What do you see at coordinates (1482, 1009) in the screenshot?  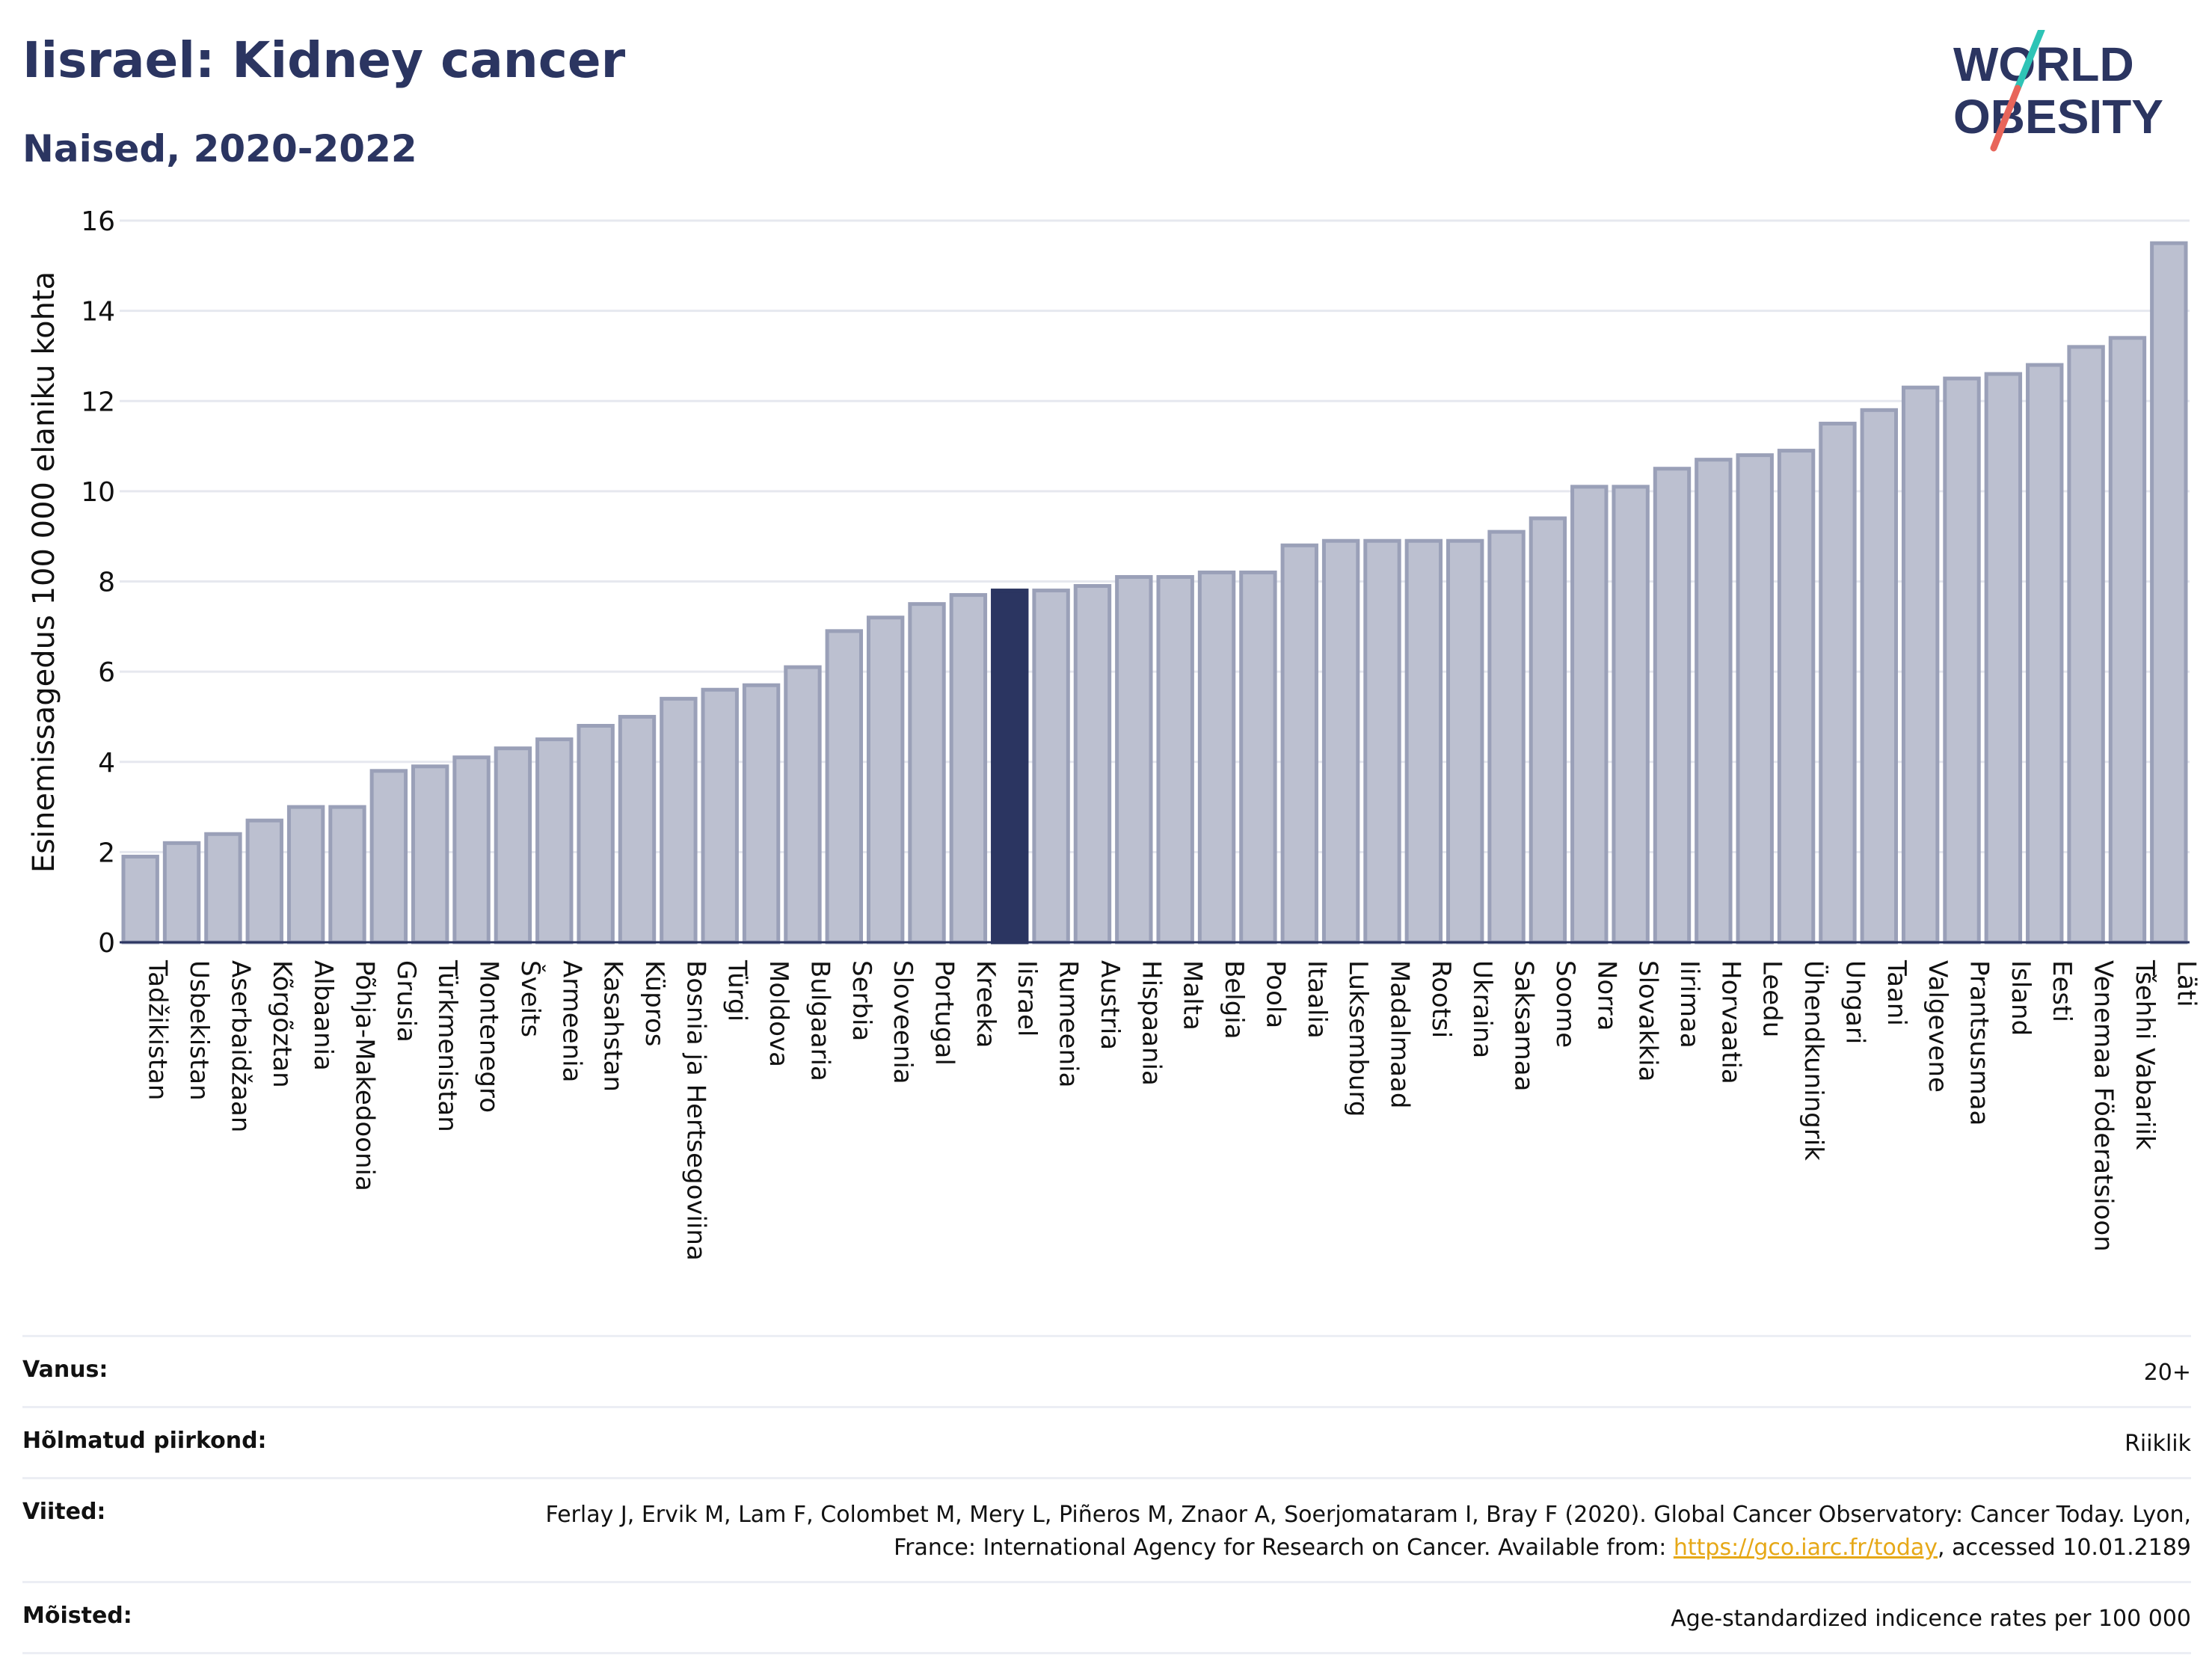 I see `x-tick-label: Ukraina` at bounding box center [1482, 1009].